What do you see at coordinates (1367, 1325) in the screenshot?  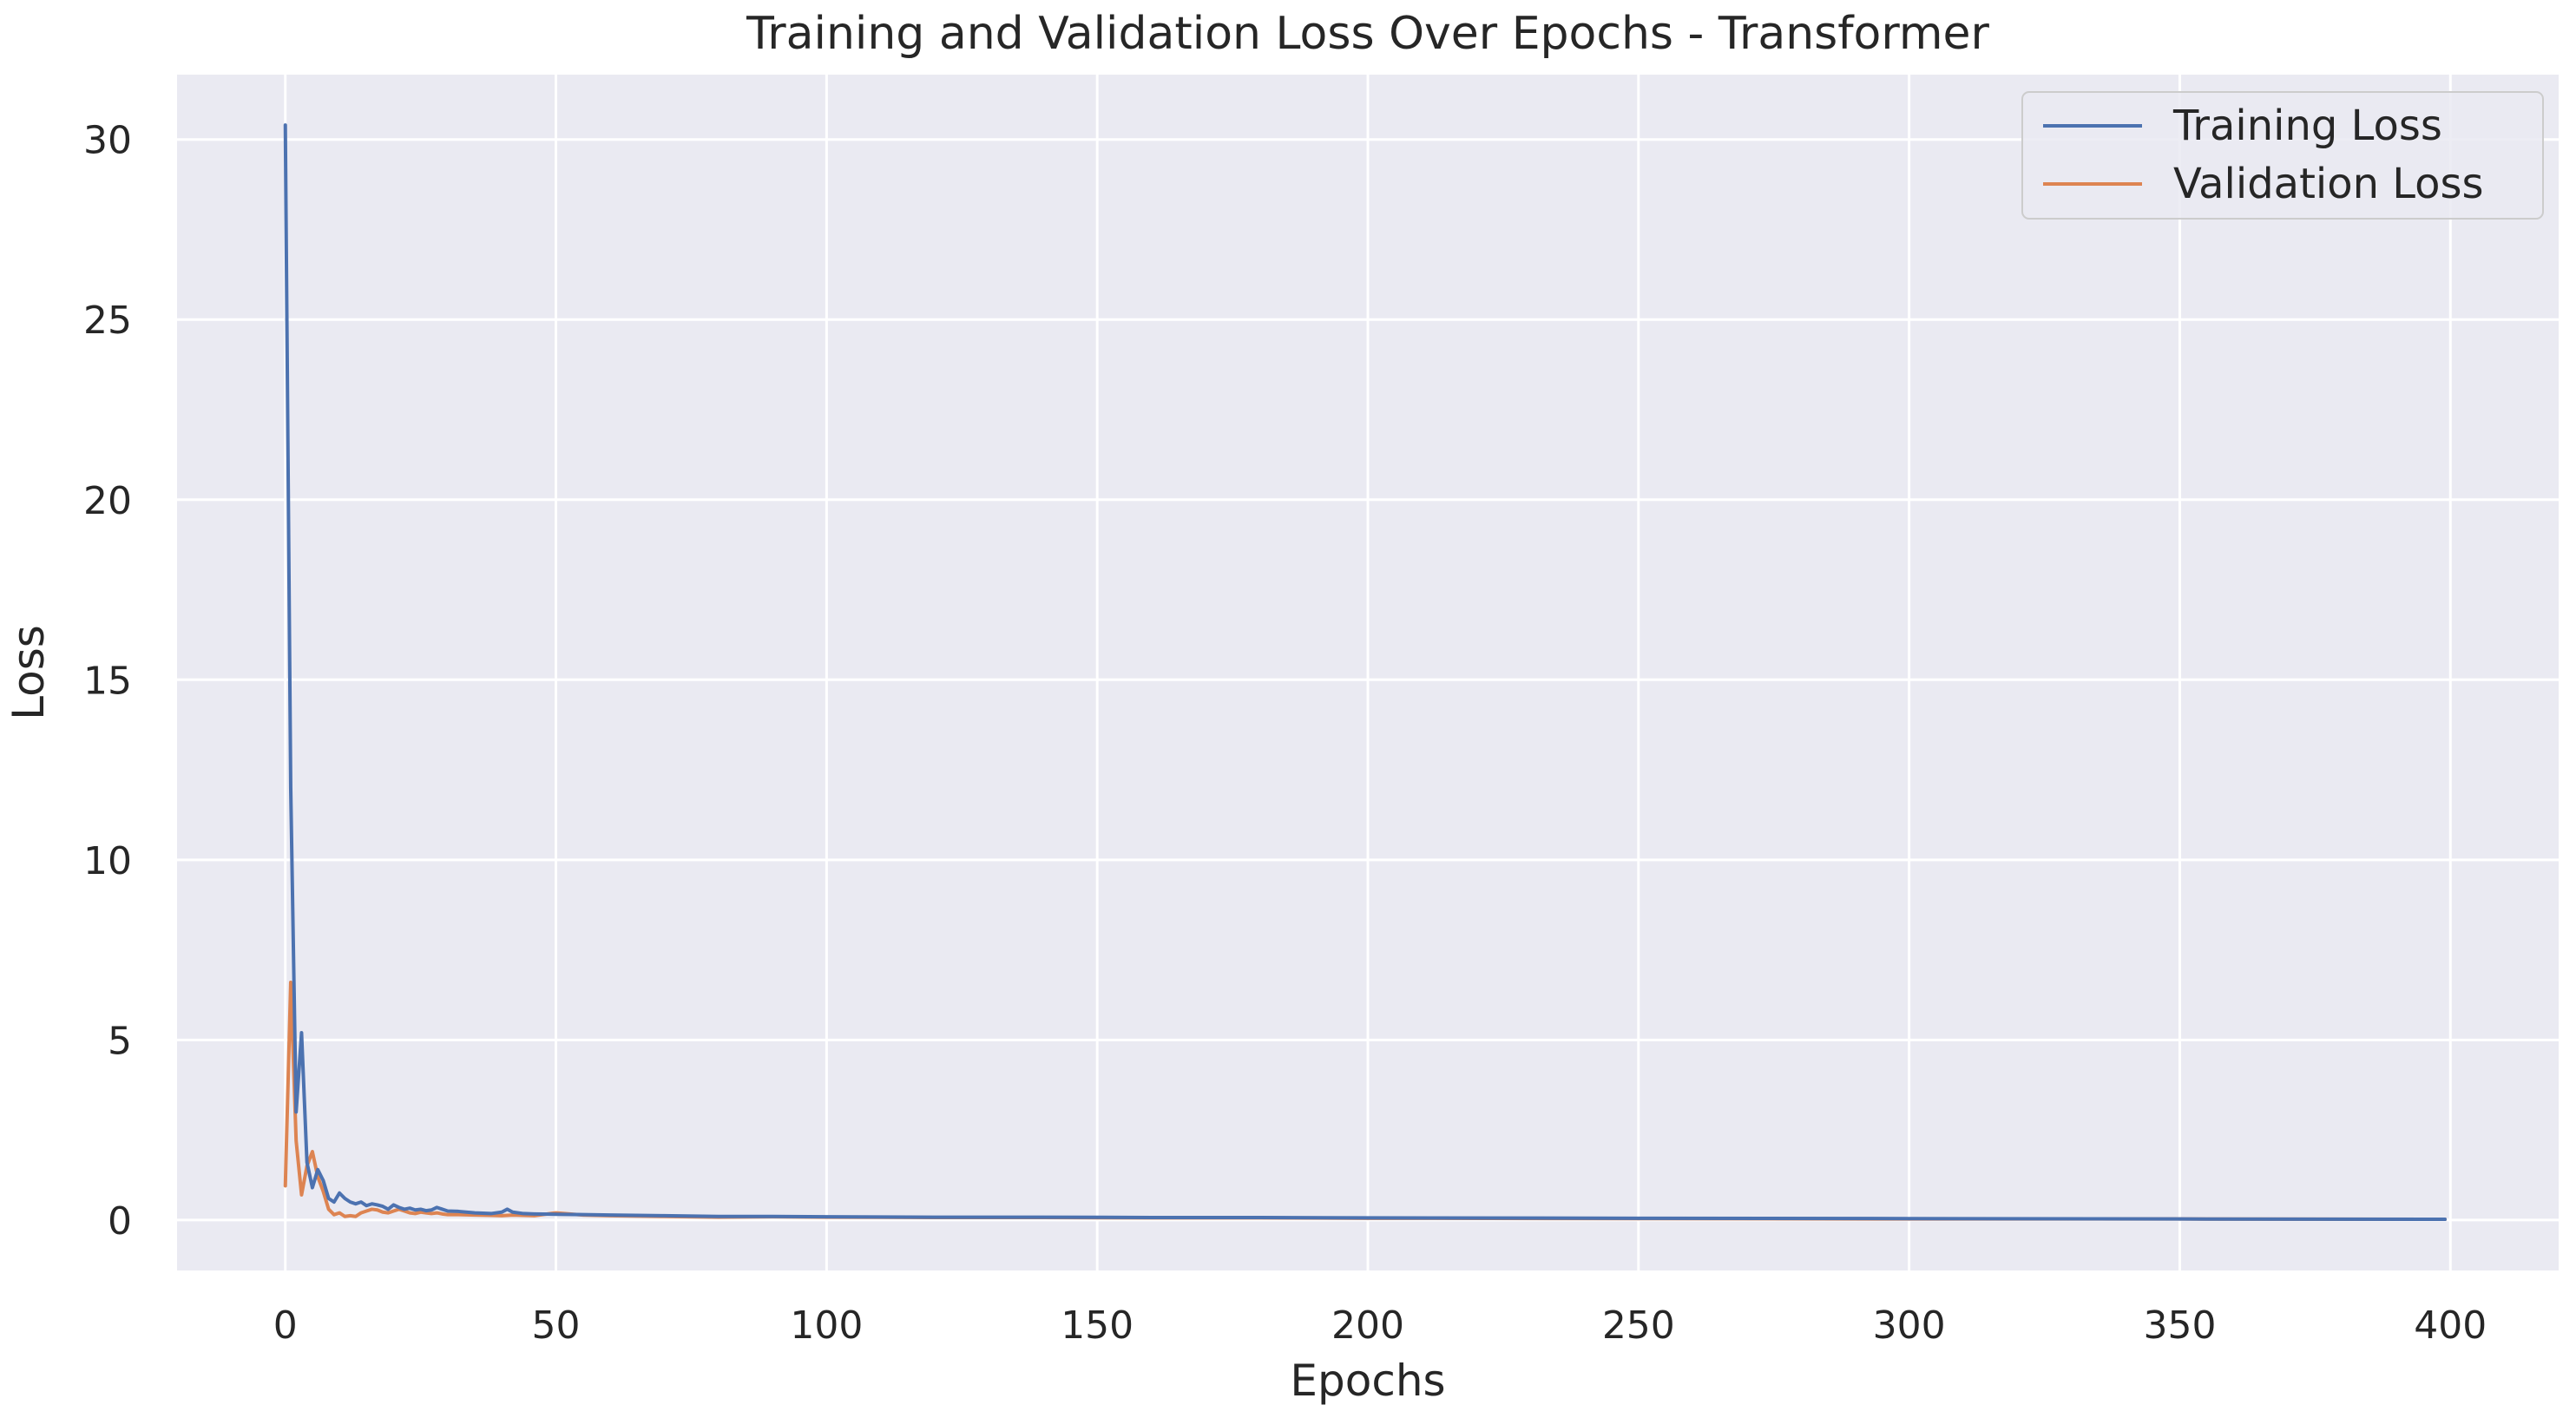 I see `x-tick-label-200: 200` at bounding box center [1367, 1325].